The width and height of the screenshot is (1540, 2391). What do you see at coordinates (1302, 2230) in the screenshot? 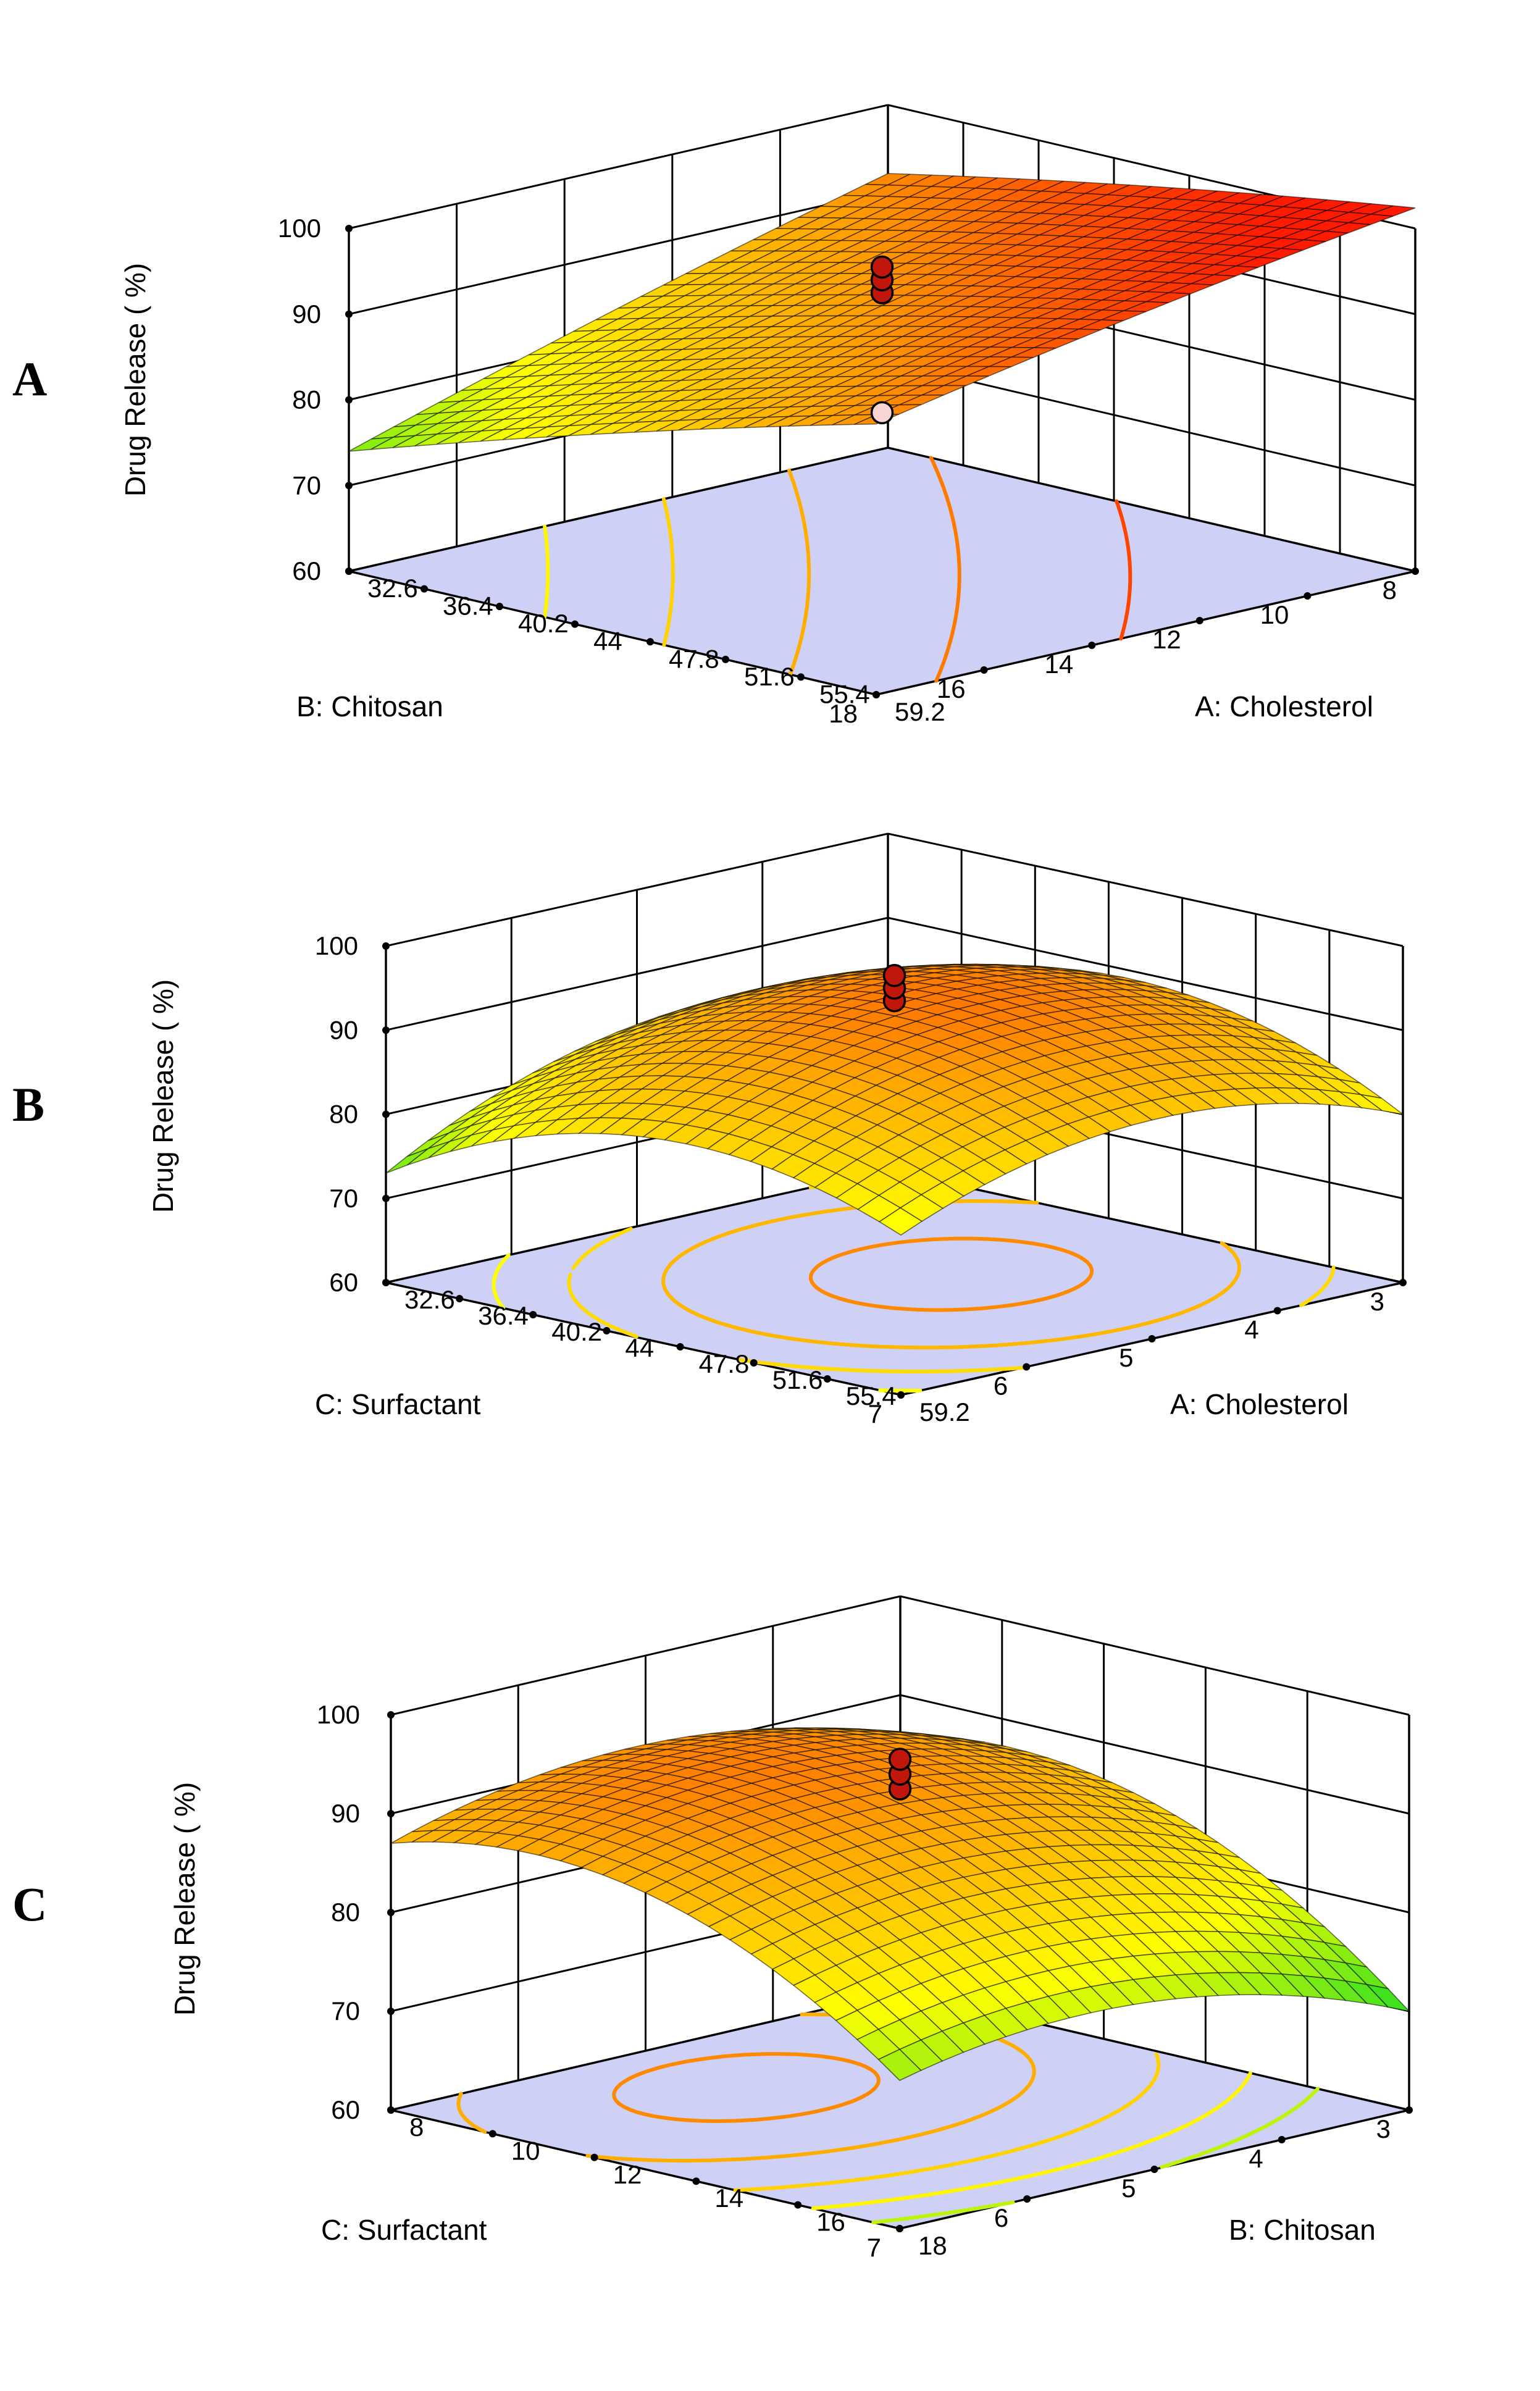
I see `x-axis-label: B: Chitosan` at bounding box center [1302, 2230].